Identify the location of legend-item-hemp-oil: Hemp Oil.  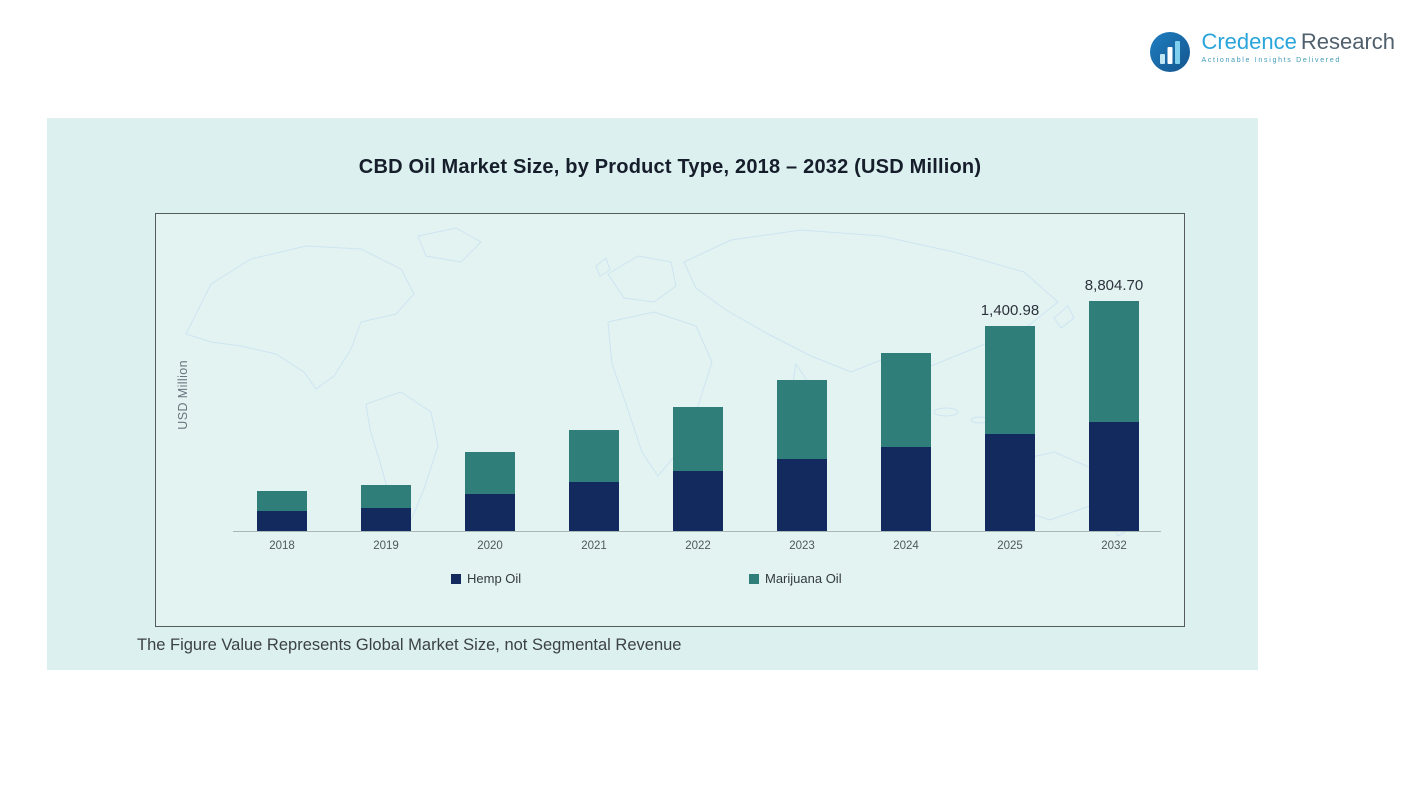
(486, 578).